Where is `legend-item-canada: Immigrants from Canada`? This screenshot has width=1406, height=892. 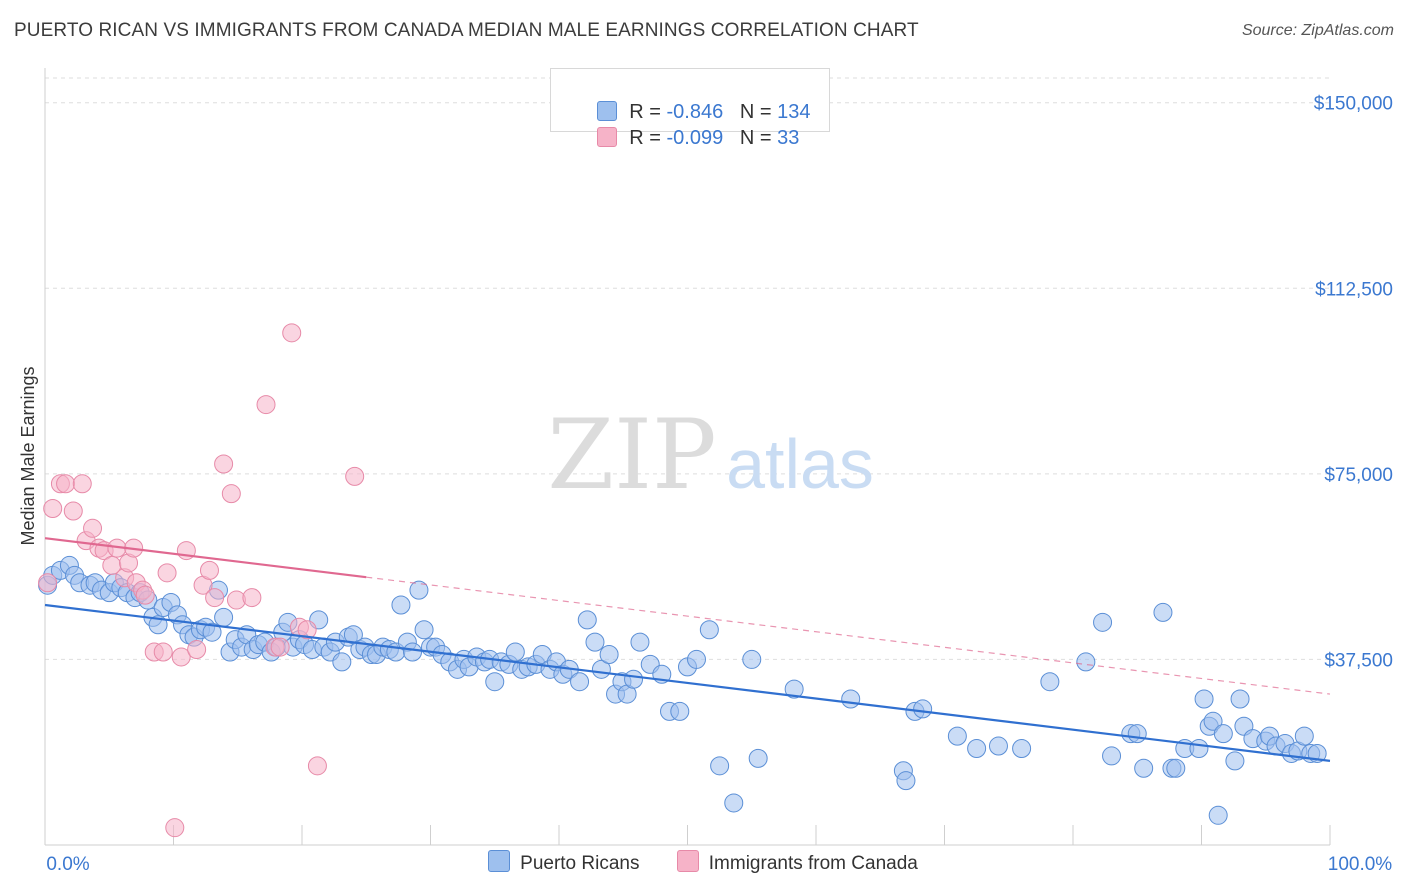 legend-item-canada: Immigrants from Canada is located at coordinates (797, 862).